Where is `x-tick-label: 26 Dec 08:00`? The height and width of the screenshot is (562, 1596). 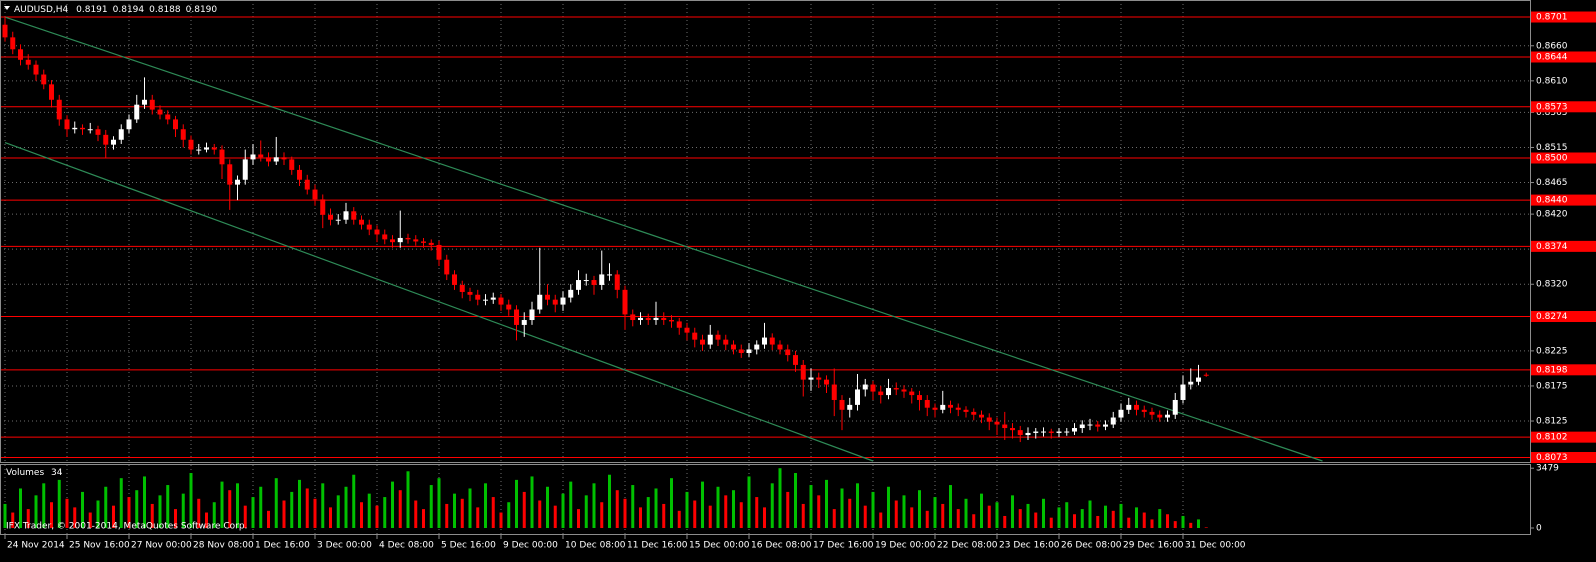
x-tick-label: 26 Dec 08:00 is located at coordinates (1091, 546).